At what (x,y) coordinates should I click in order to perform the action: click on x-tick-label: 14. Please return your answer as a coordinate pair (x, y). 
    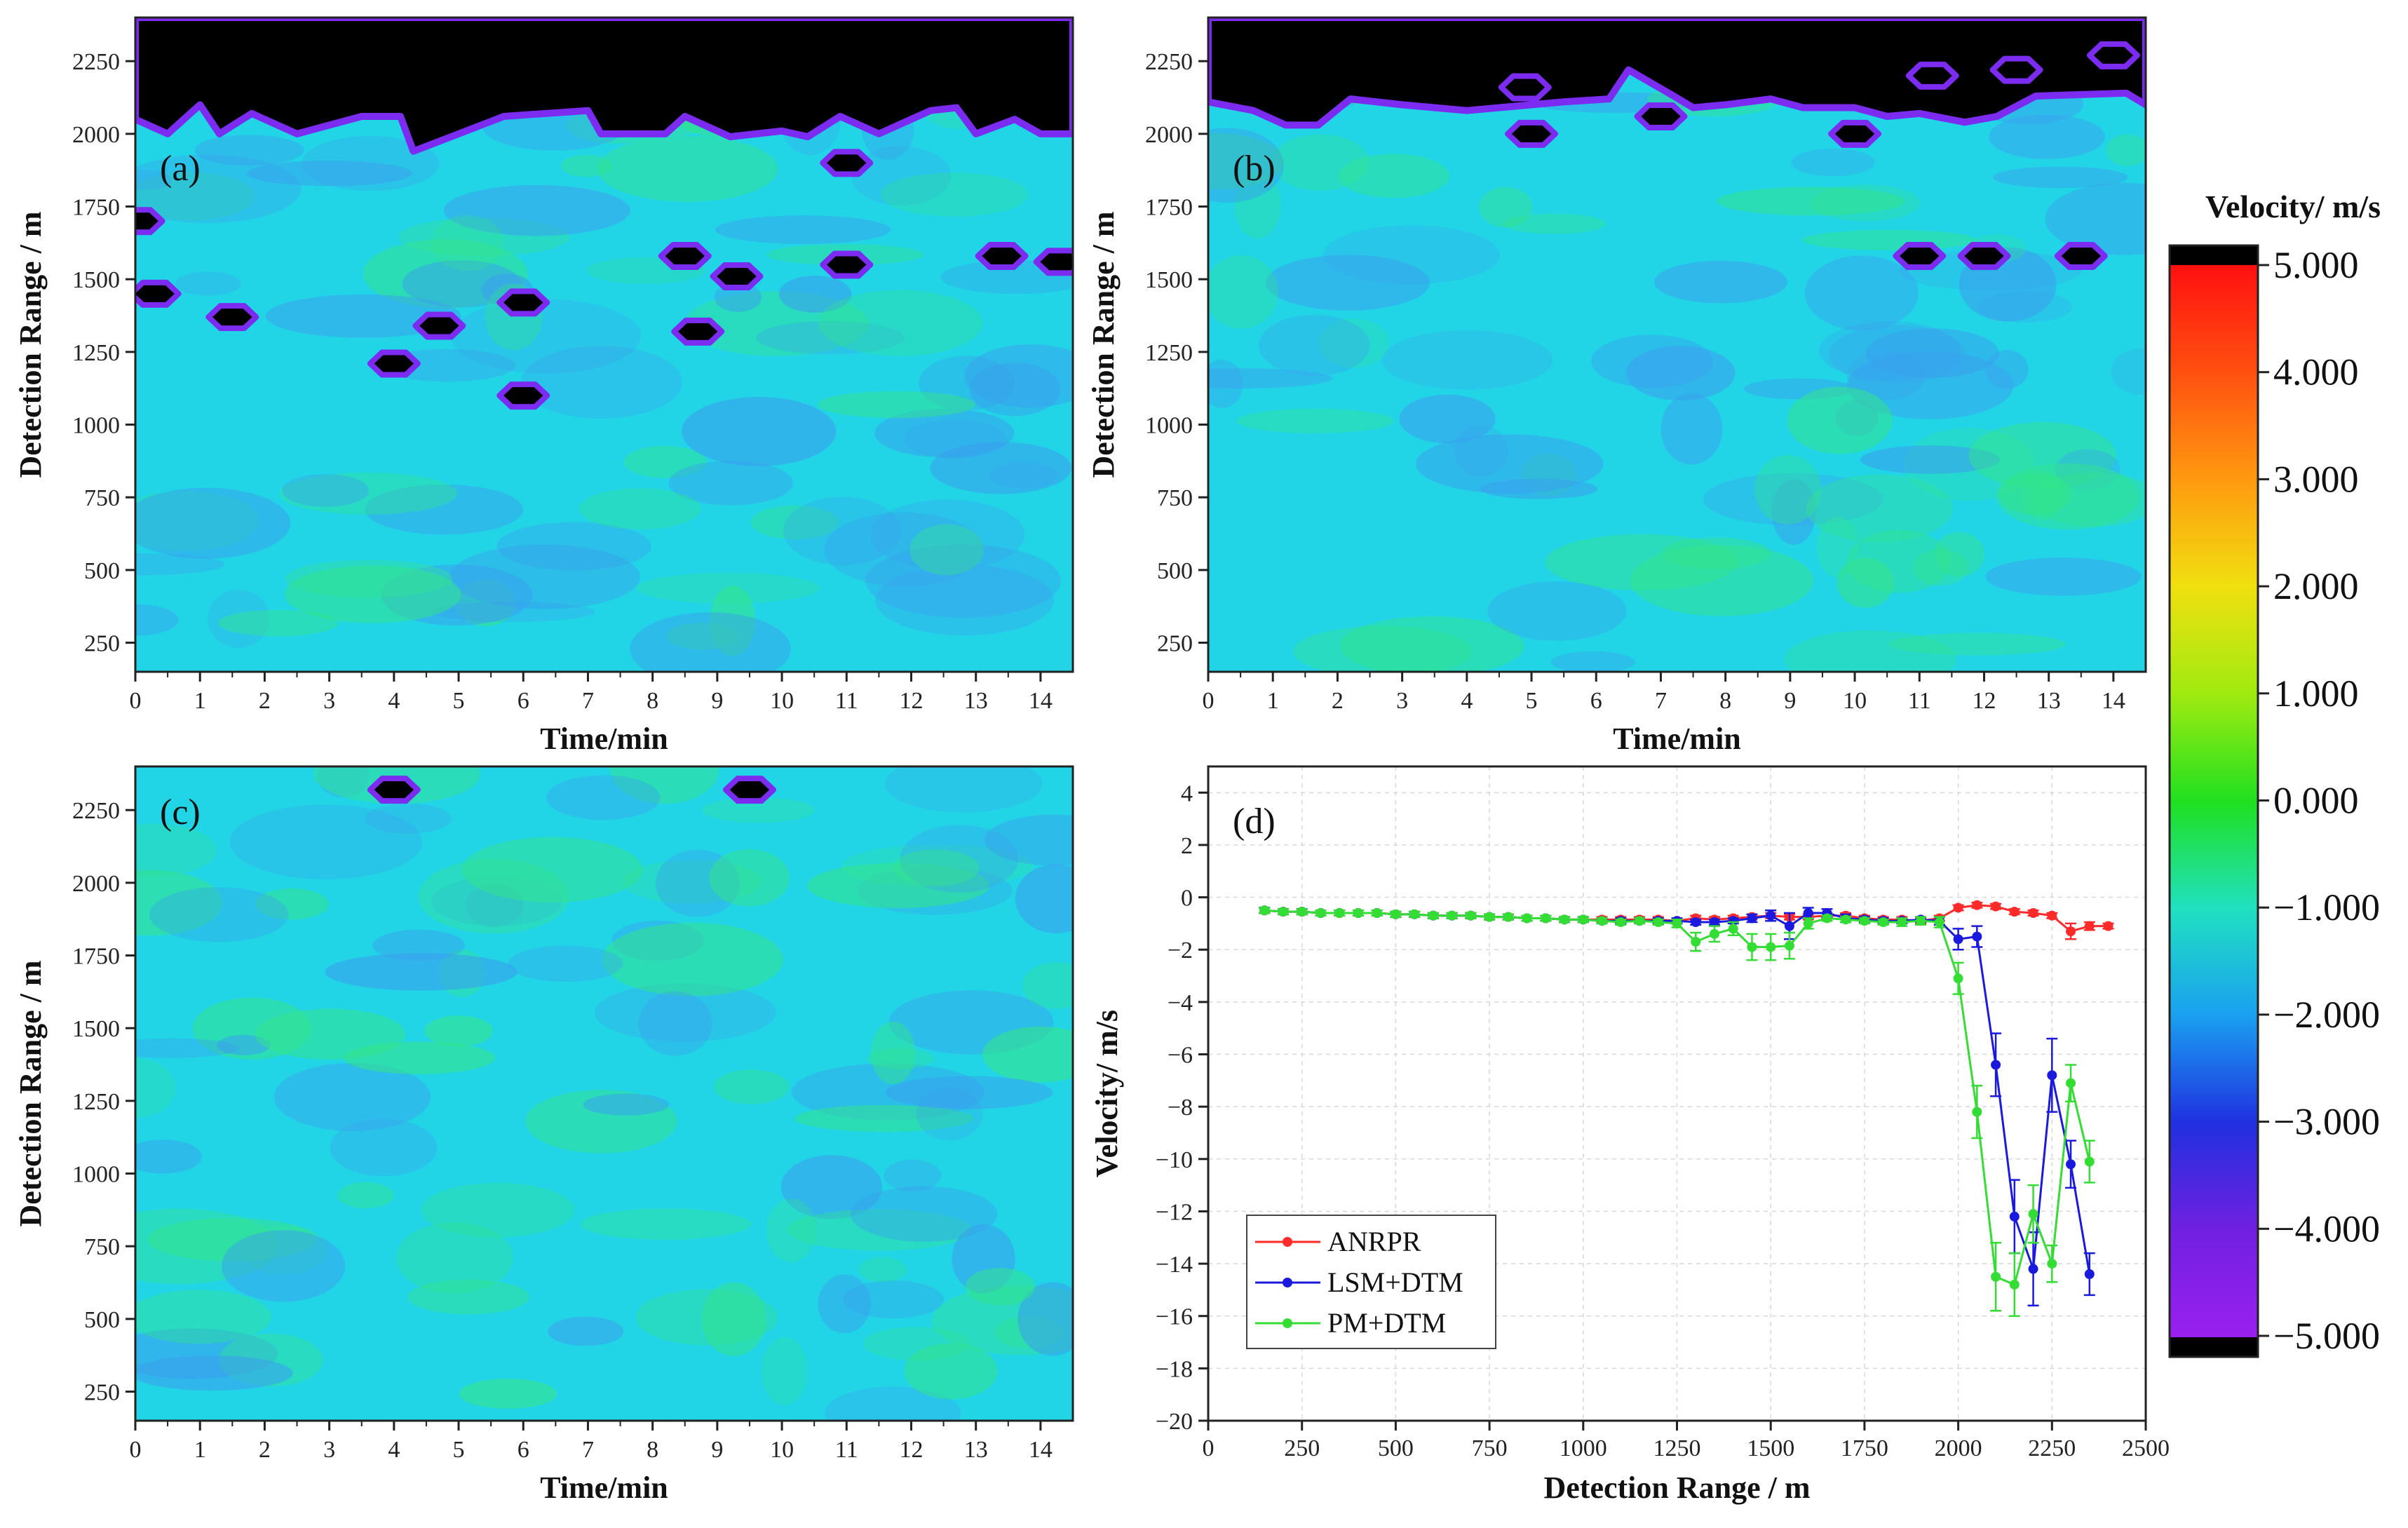
    Looking at the image, I should click on (1041, 1450).